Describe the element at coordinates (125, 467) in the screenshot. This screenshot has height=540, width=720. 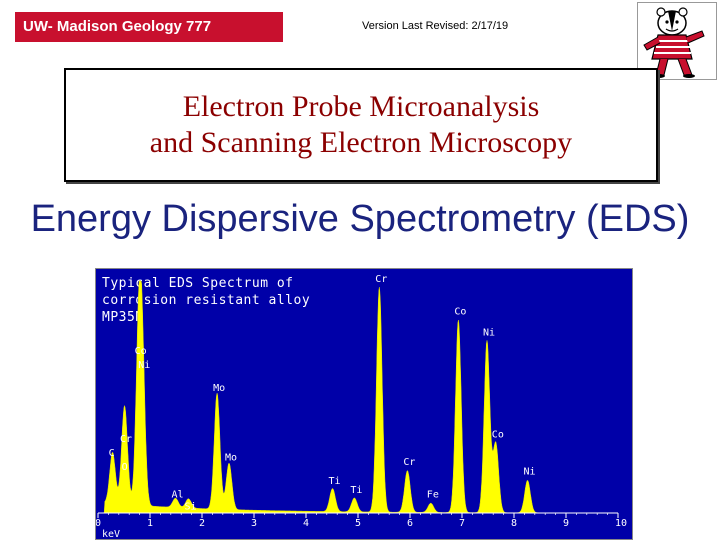
I see `peak-label: O` at that location.